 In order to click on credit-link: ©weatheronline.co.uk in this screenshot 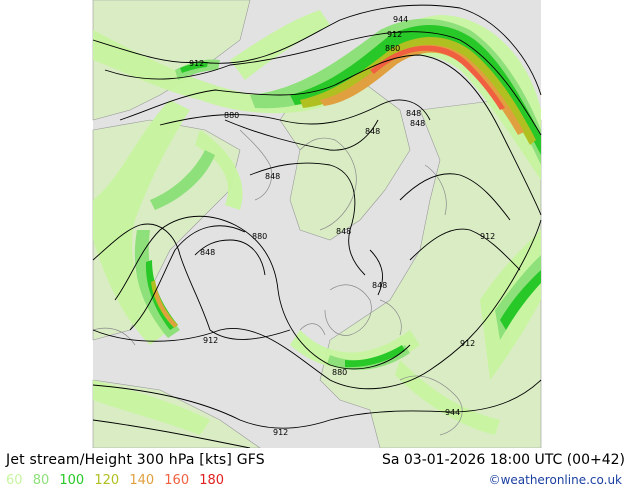, I will do `click(555, 480)`.